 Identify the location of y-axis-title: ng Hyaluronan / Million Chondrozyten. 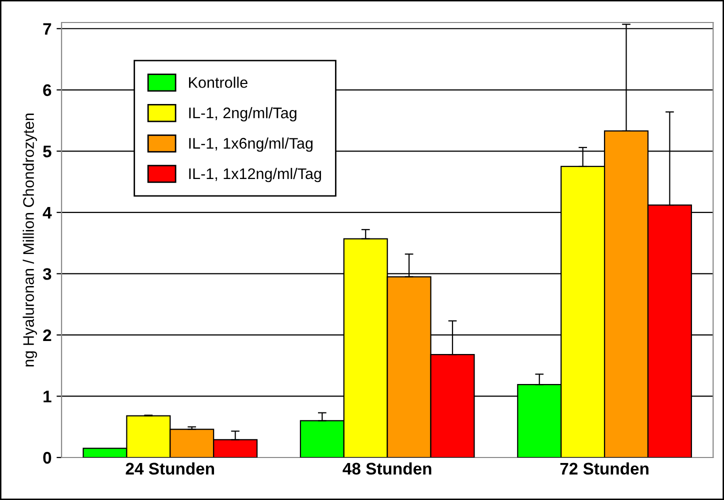
(29, 240).